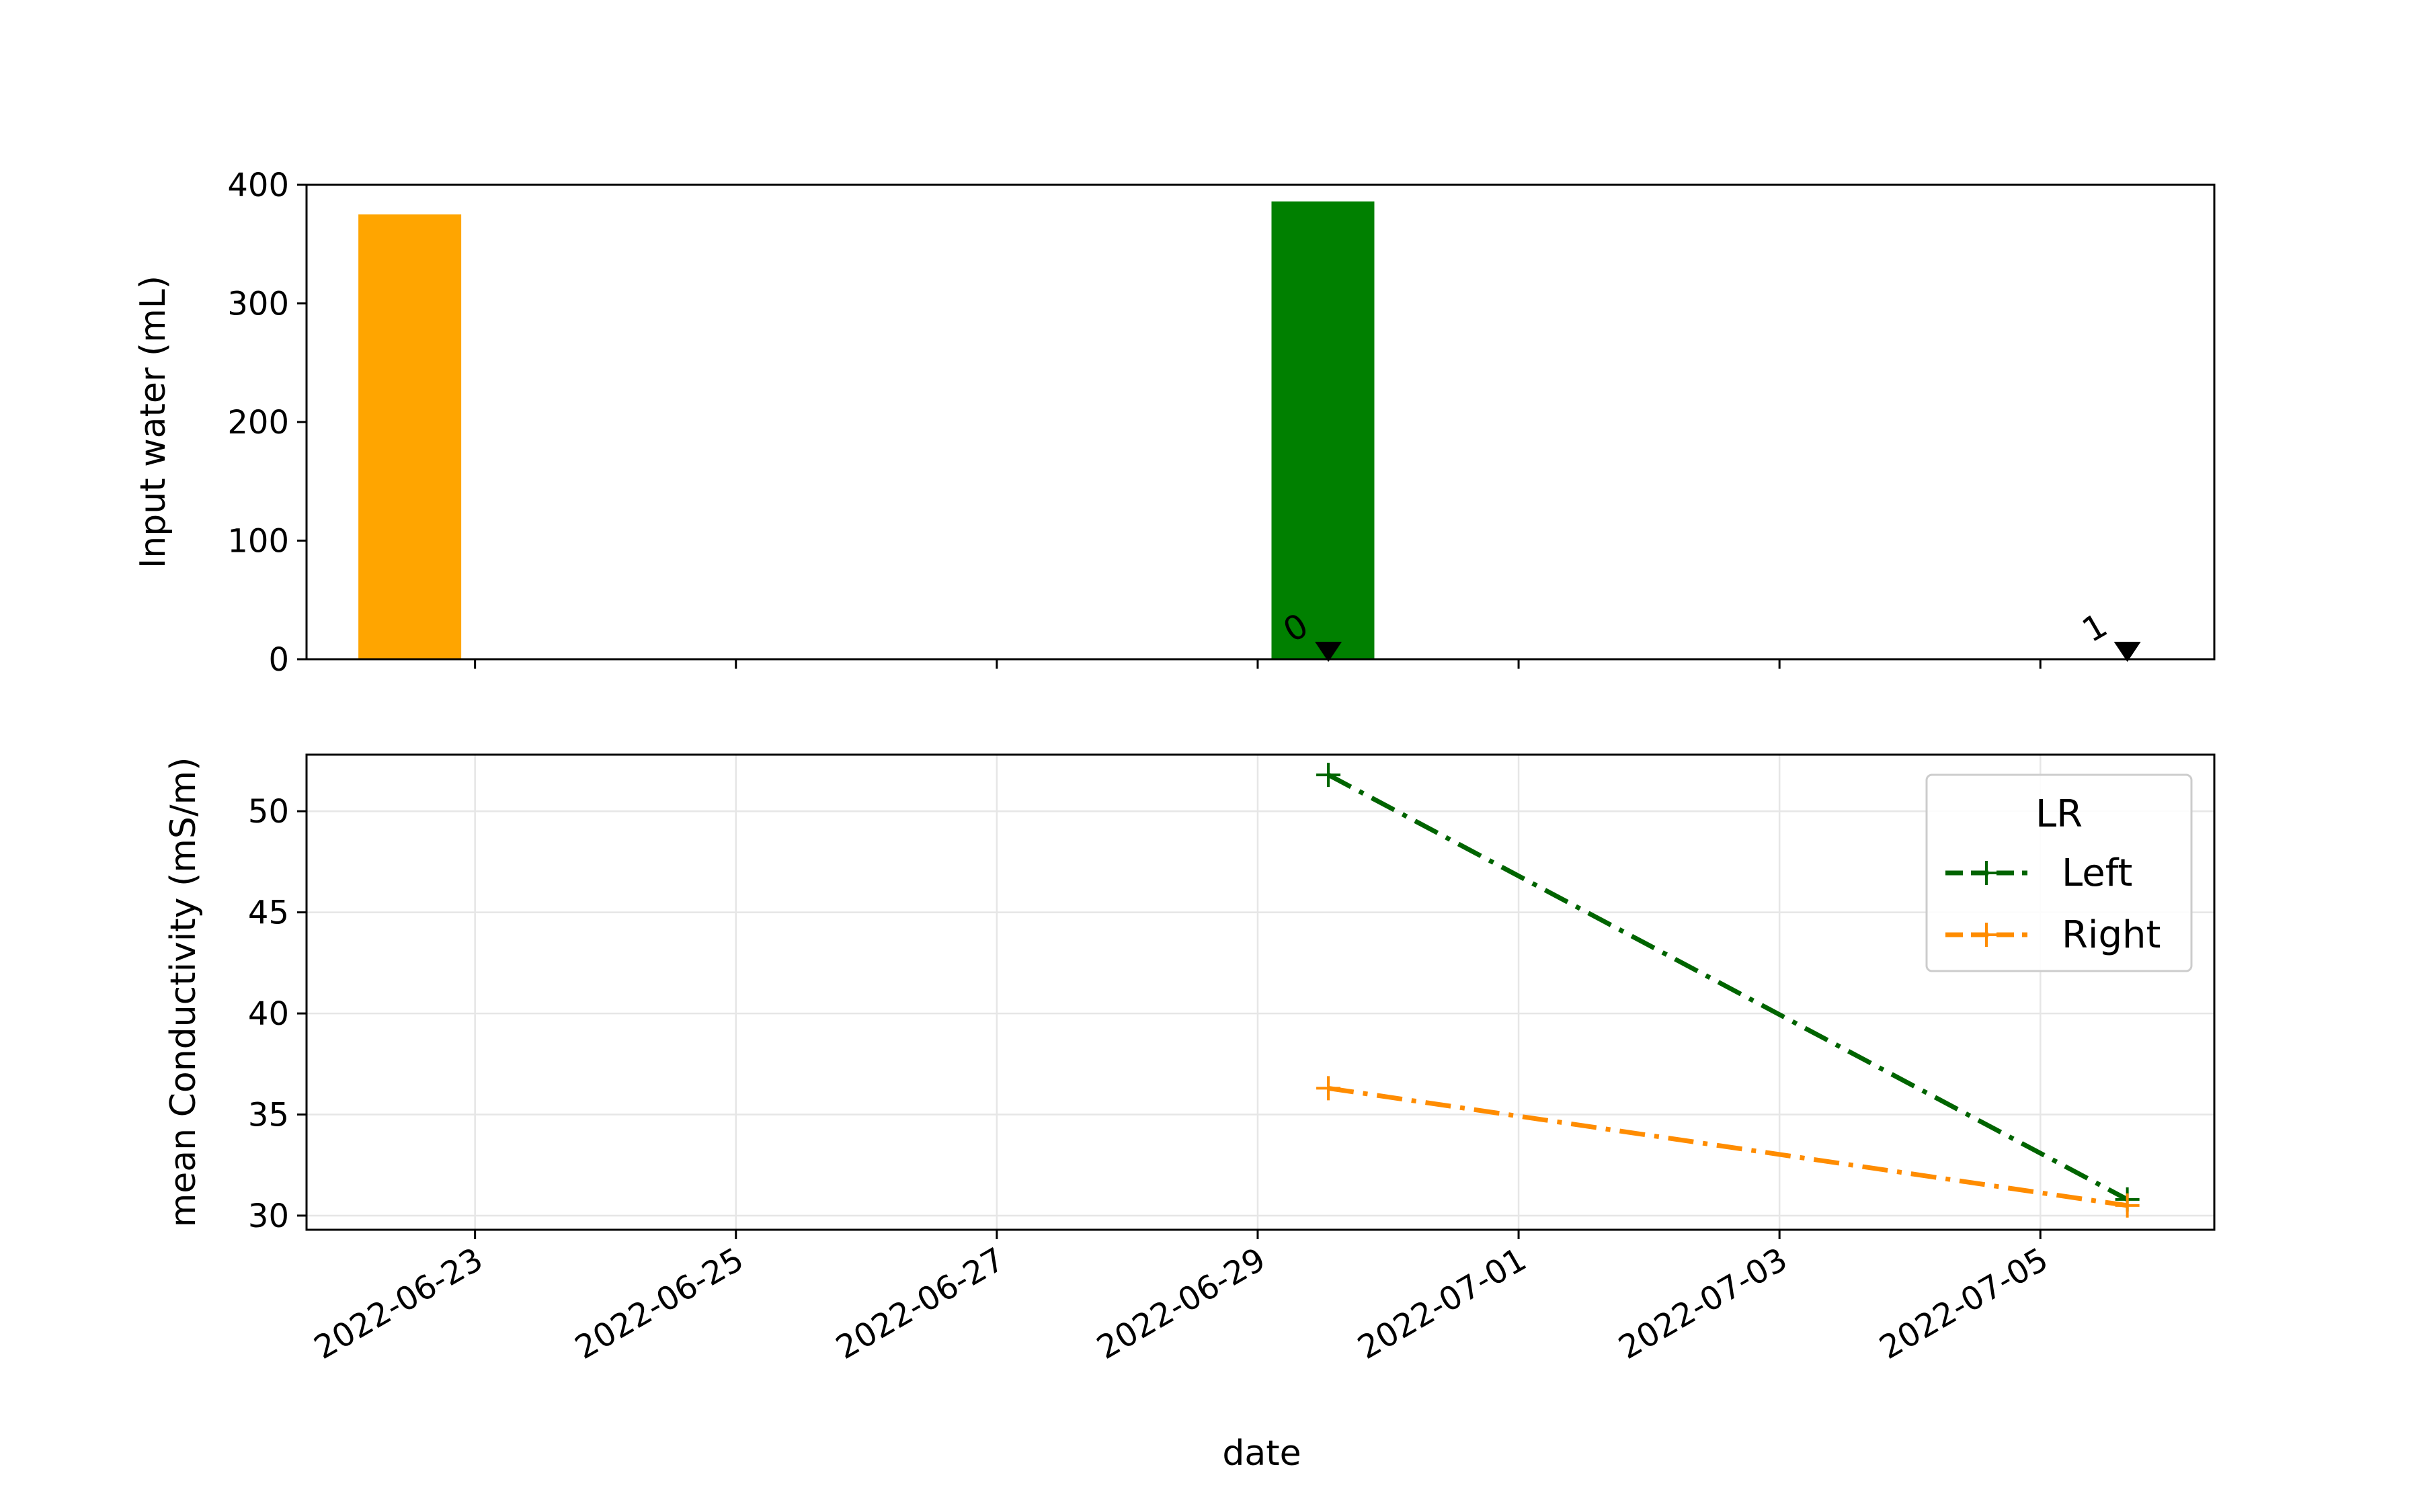  What do you see at coordinates (278, 660) in the screenshot?
I see `y-tick-label: 0` at bounding box center [278, 660].